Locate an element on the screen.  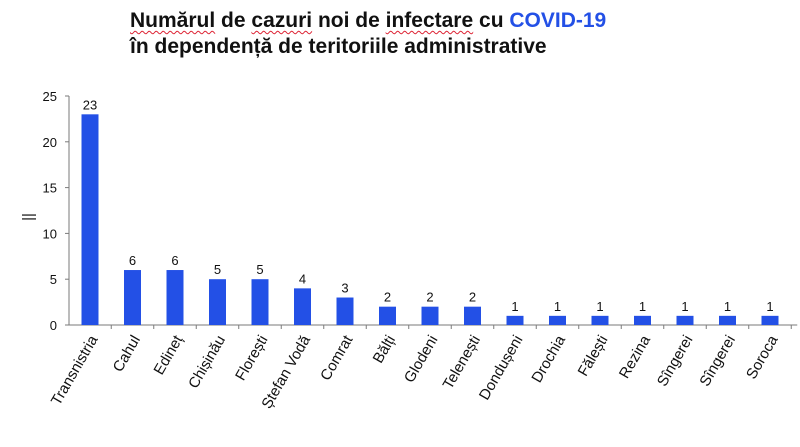
title-word-3: cazuri is located at coordinates (282, 20).